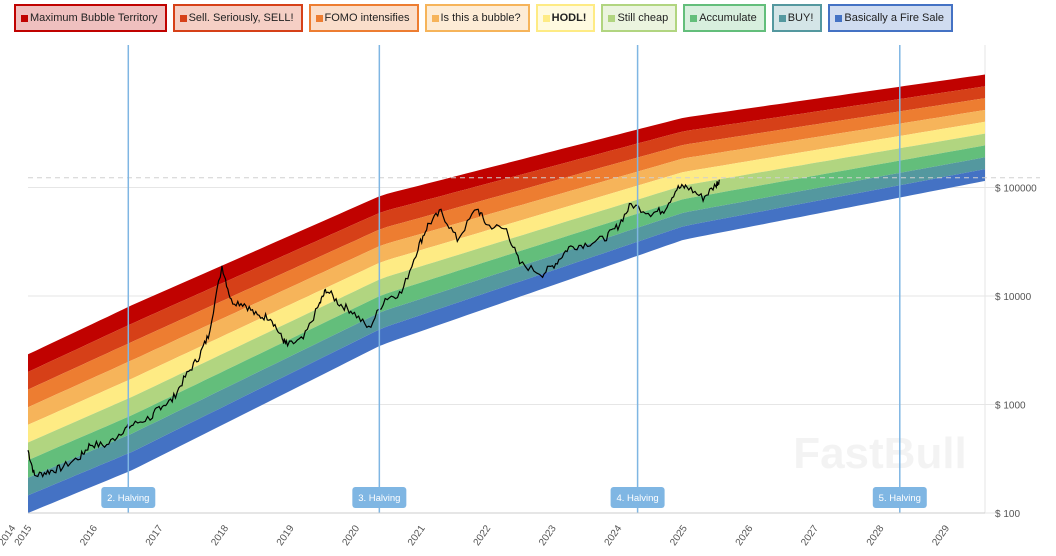 This screenshot has height=556, width=1056. I want to click on legend-item: BUY!, so click(797, 18).